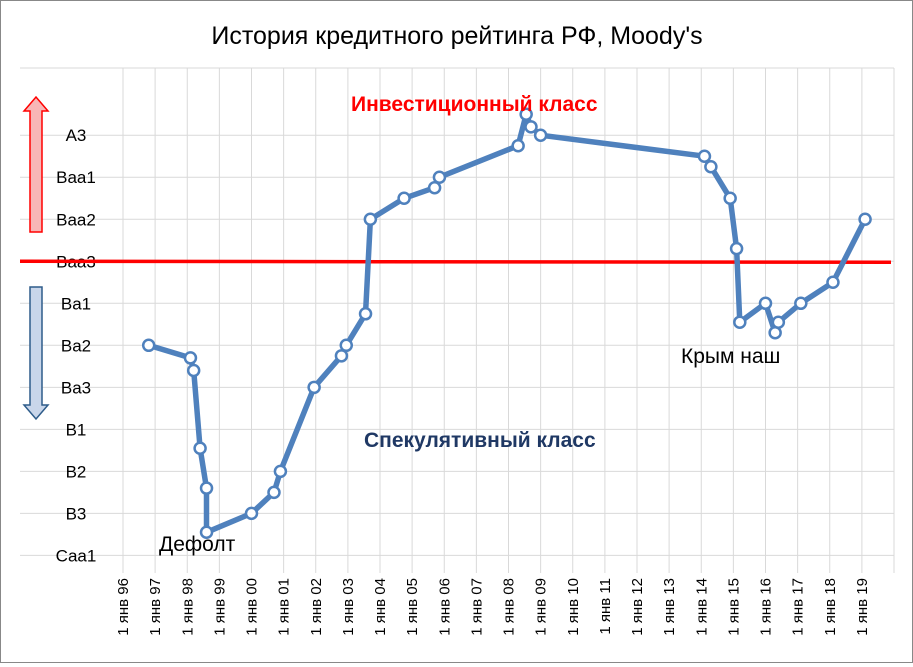  What do you see at coordinates (541, 607) in the screenshot?
I see `x-tick-label: 1 янв 09` at bounding box center [541, 607].